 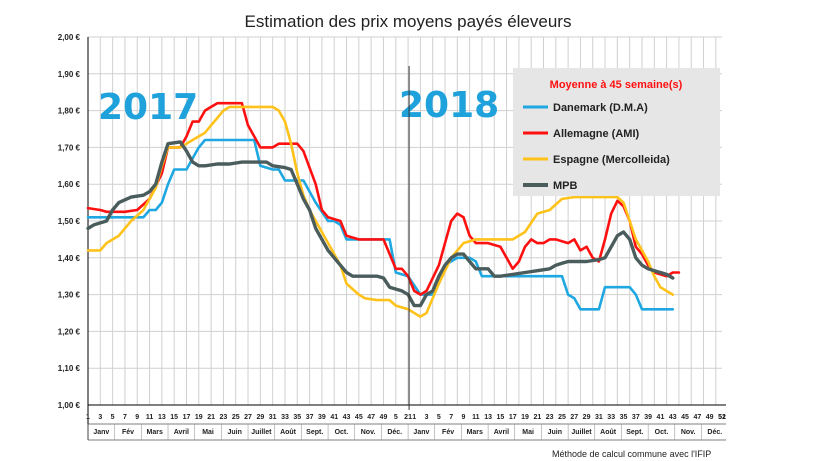 I want to click on y-tick-label: 1,70 €, so click(x=69, y=147).